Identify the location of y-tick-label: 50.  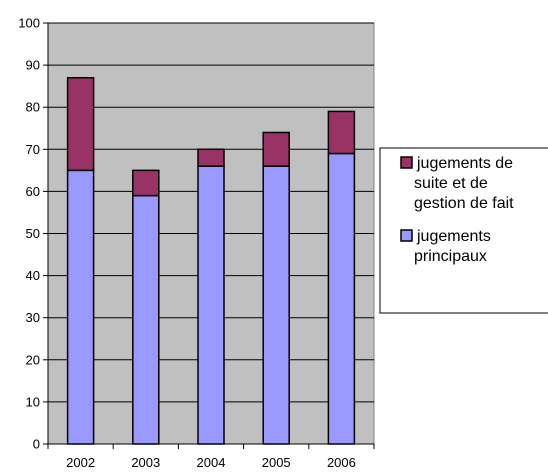
(33, 233).